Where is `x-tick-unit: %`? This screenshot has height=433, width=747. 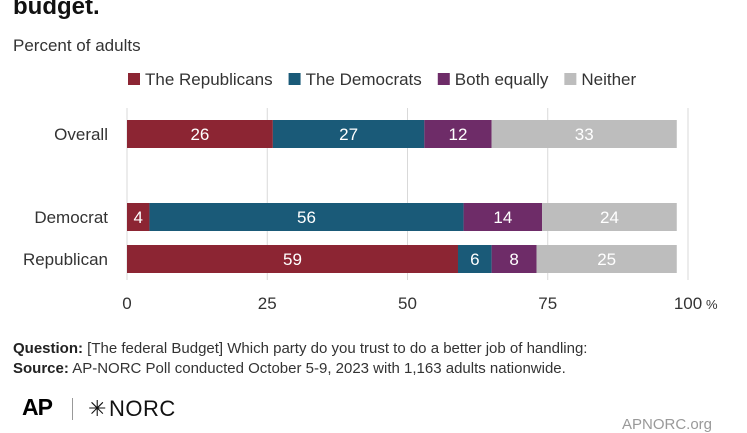
x-tick-unit: % is located at coordinates (712, 304).